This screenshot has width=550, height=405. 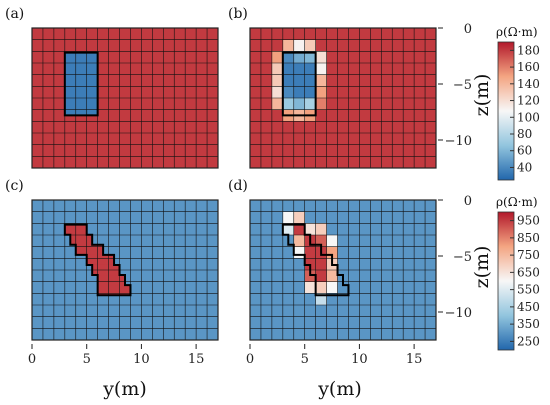 I want to click on colorbar-bottom: 950 850 750 650 550 450 350 250, so click(x=518, y=281).